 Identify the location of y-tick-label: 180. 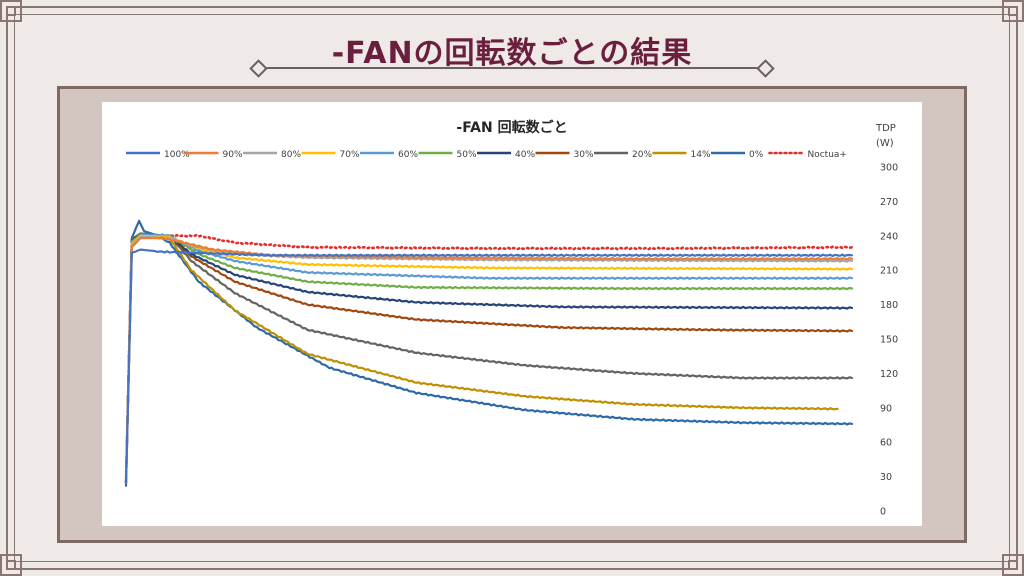
(889, 305).